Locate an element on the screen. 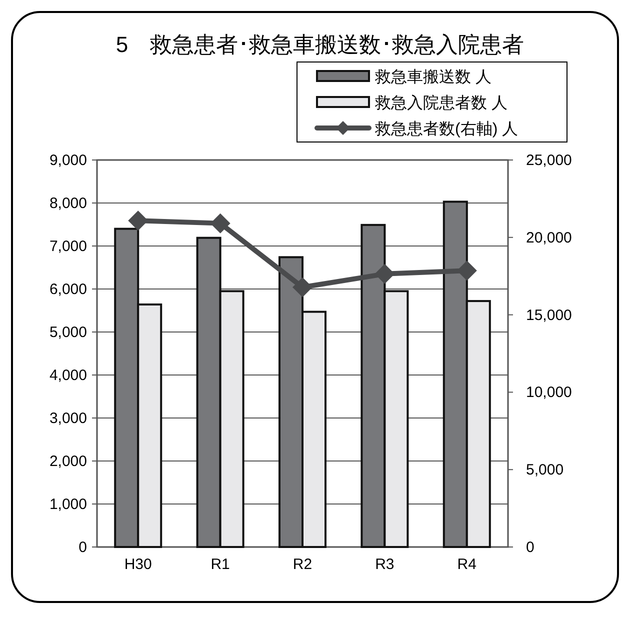  chart-title: 5 救急患者･救急車搬送数･救急入院患者 is located at coordinates (320, 44).